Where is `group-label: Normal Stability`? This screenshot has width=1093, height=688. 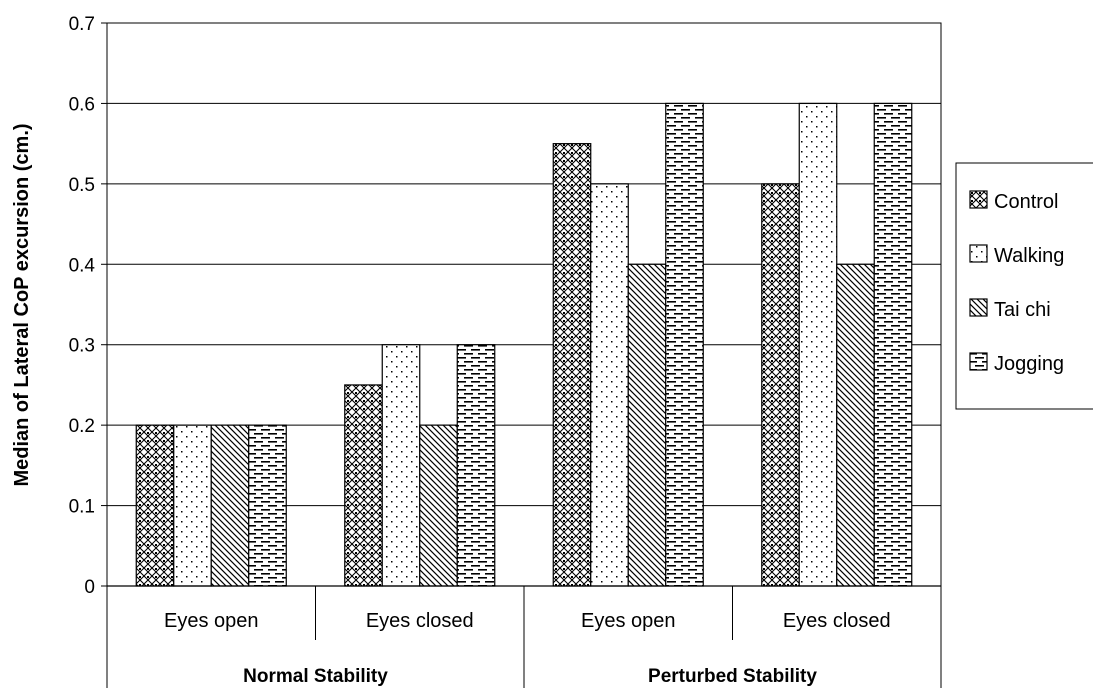
group-label: Normal Stability is located at coordinates (315, 676).